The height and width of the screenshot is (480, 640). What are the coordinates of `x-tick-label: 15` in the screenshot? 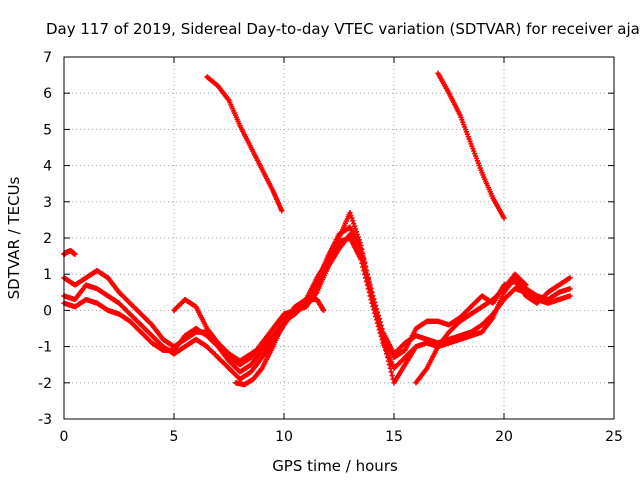 It's located at (394, 437).